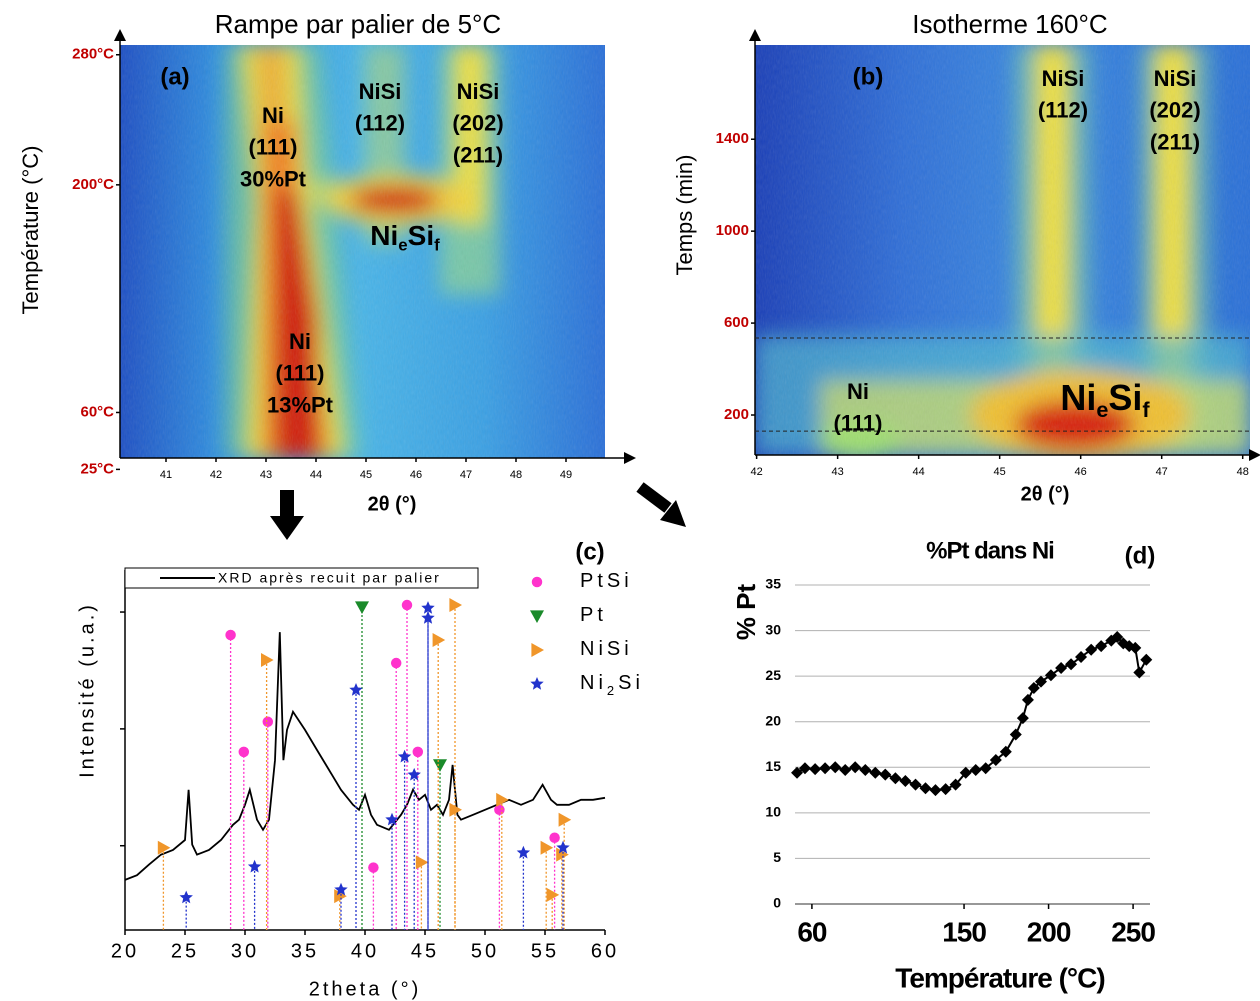  What do you see at coordinates (516, 475) in the screenshot?
I see `x-tick-label: 48` at bounding box center [516, 475].